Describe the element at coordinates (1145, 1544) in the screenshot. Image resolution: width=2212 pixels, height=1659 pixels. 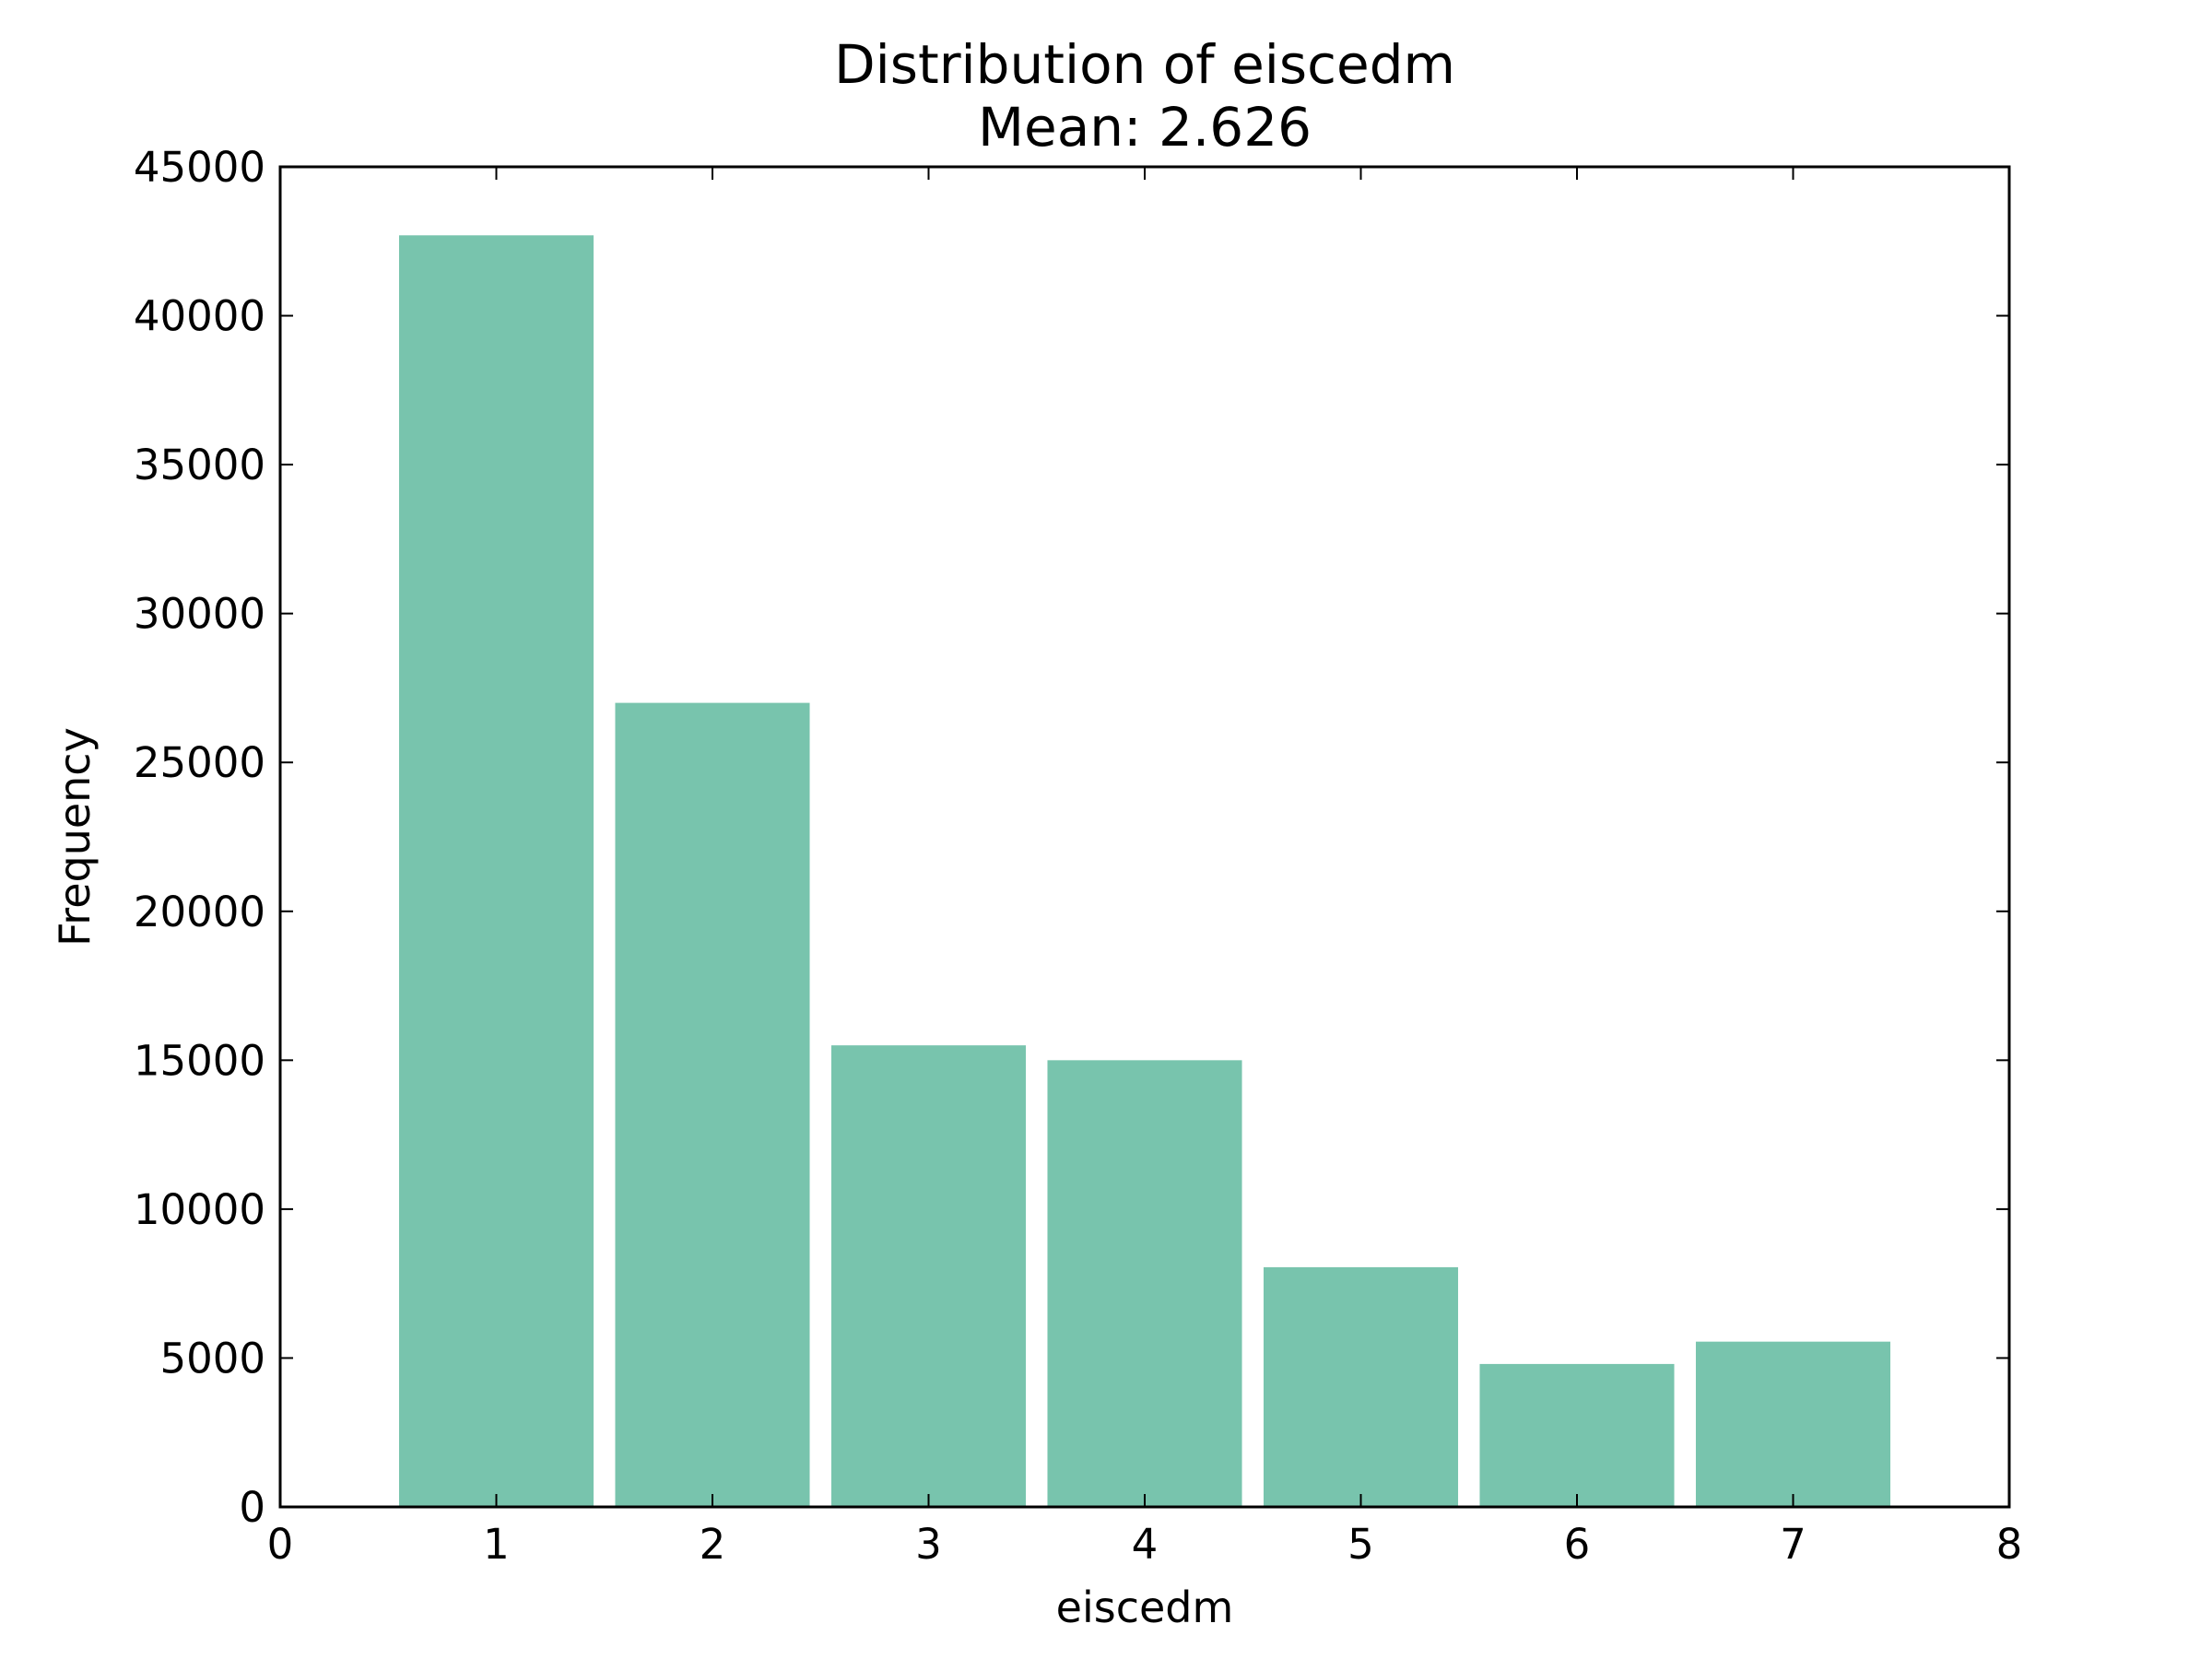
I see `x-tick-label: 4` at that location.